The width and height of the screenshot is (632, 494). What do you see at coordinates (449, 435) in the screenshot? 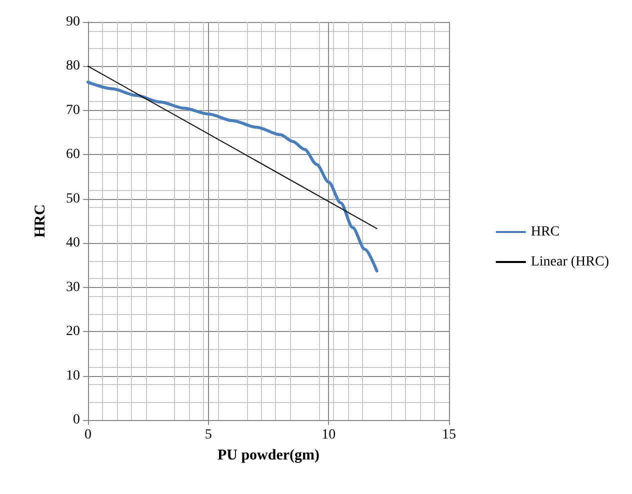
I see `x-tick-label: 15` at bounding box center [449, 435].